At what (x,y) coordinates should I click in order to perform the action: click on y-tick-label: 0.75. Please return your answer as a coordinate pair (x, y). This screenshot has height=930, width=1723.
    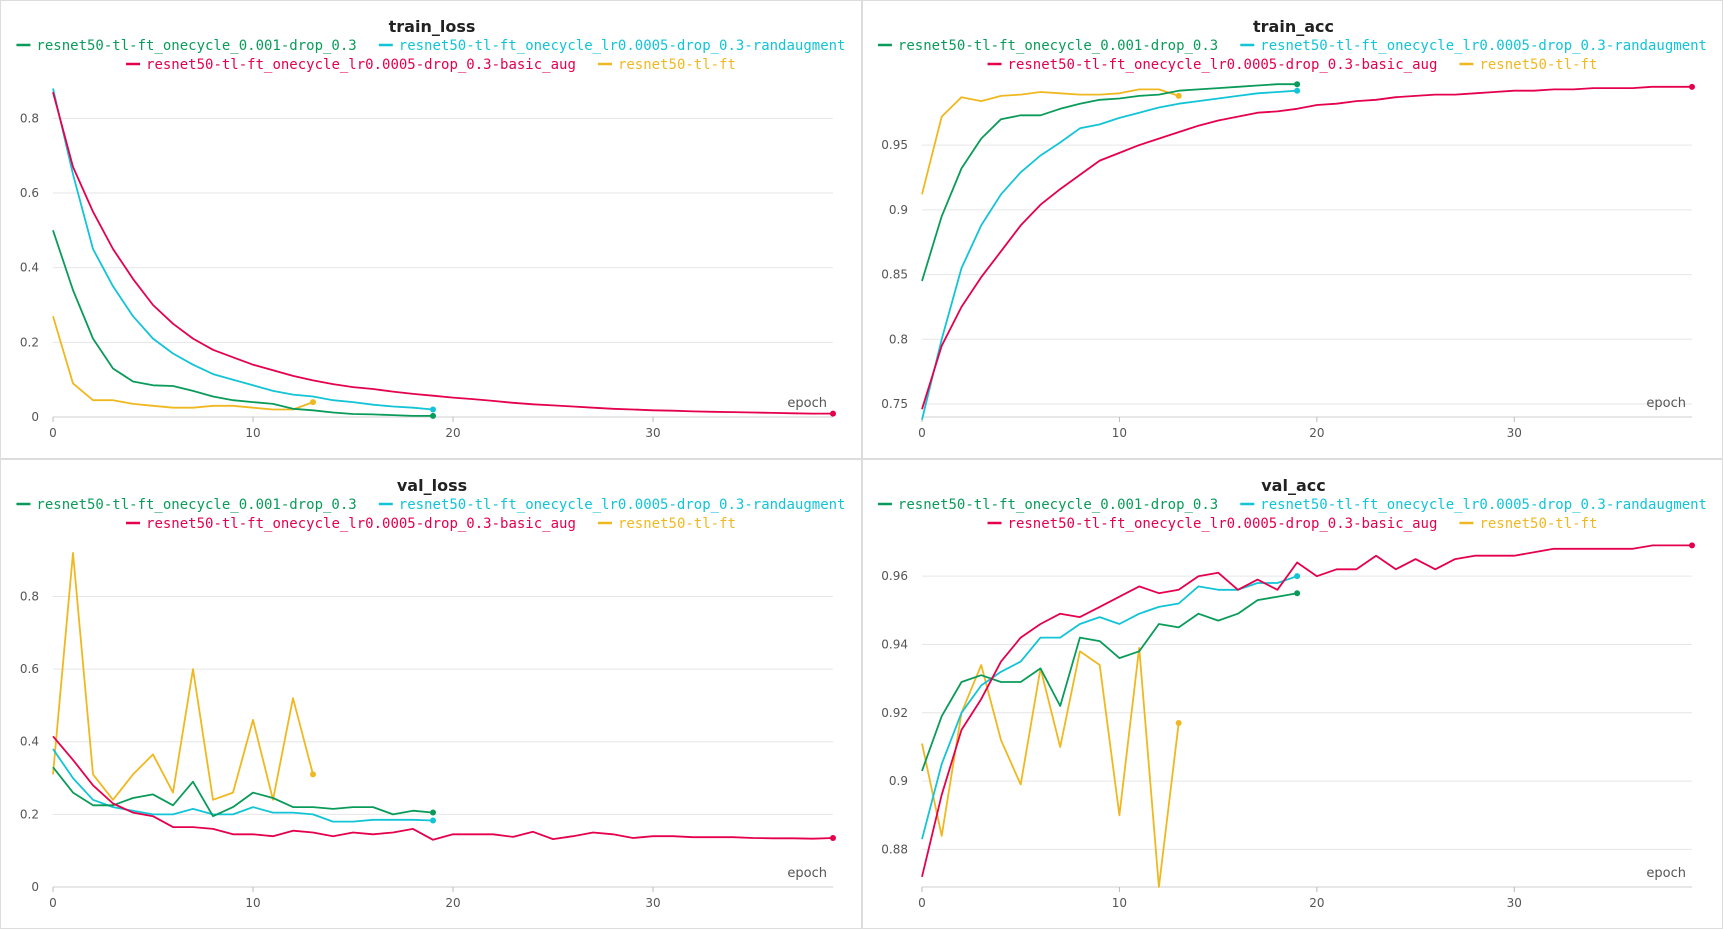
    Looking at the image, I should click on (894, 404).